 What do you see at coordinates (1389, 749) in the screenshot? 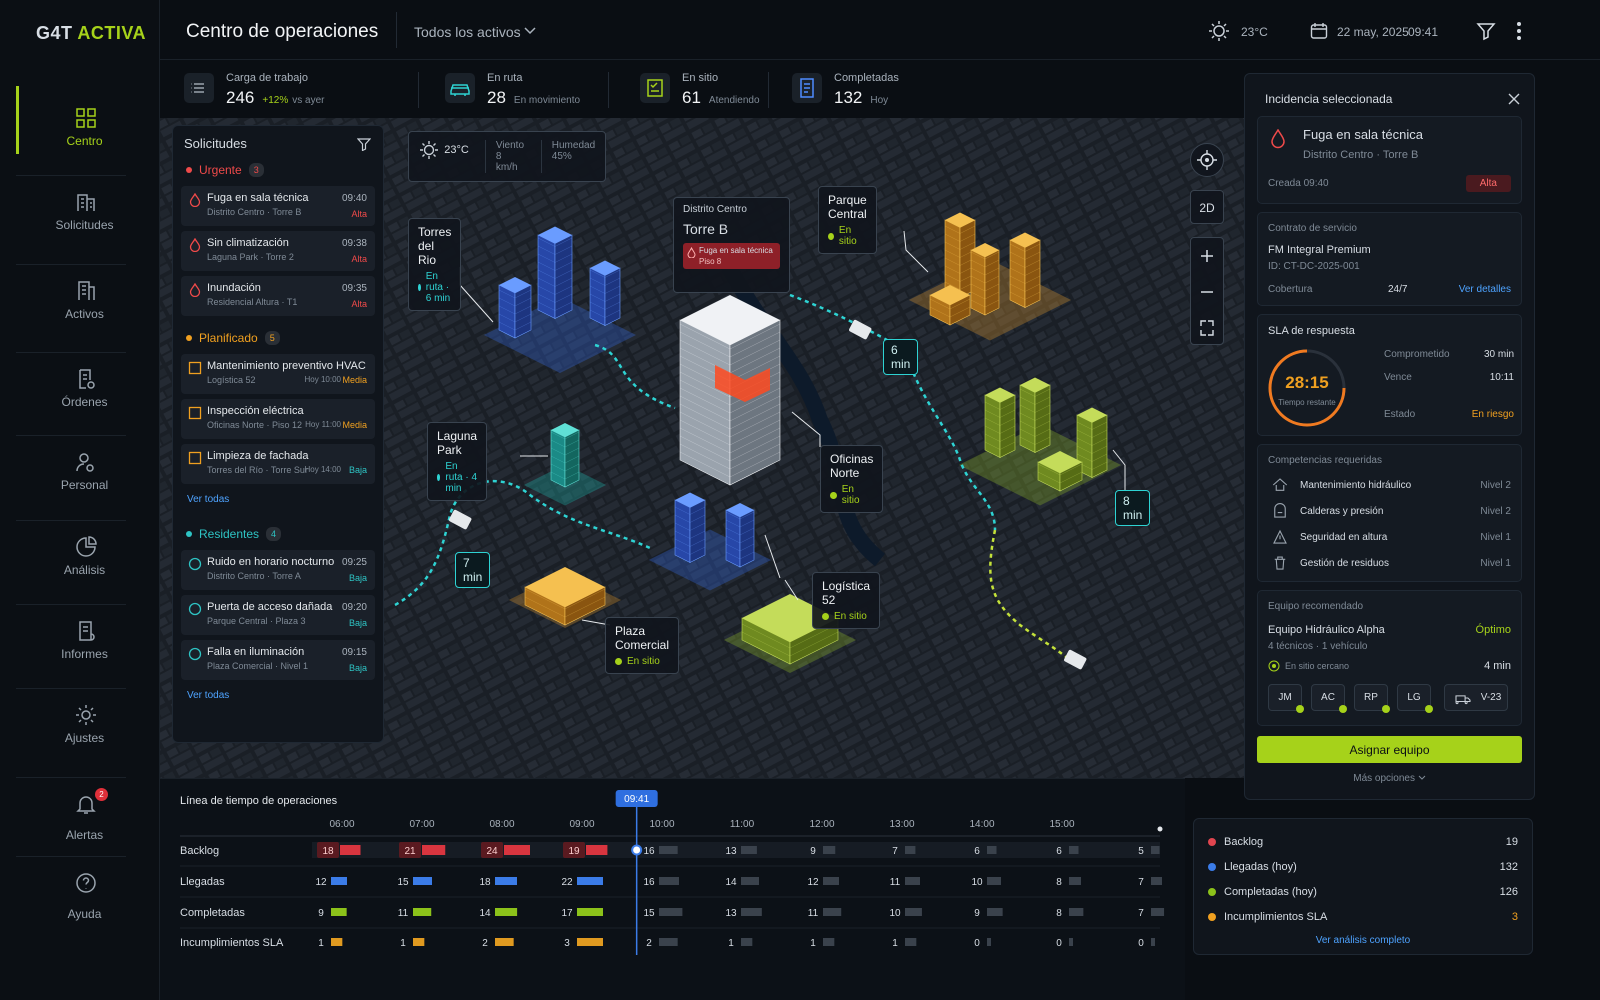
I see `assign-button: Asignar equipo` at bounding box center [1389, 749].